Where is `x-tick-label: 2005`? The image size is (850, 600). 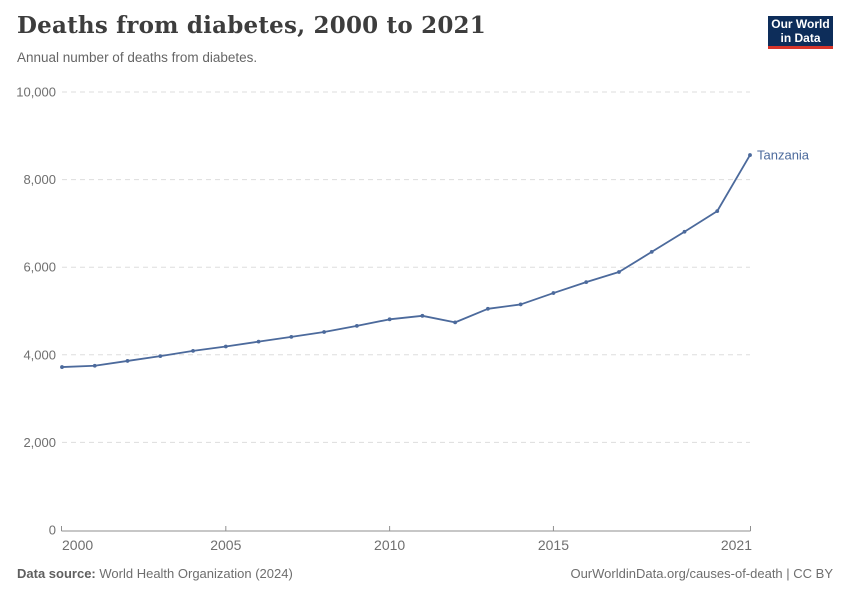
x-tick-label: 2005 is located at coordinates (225, 545).